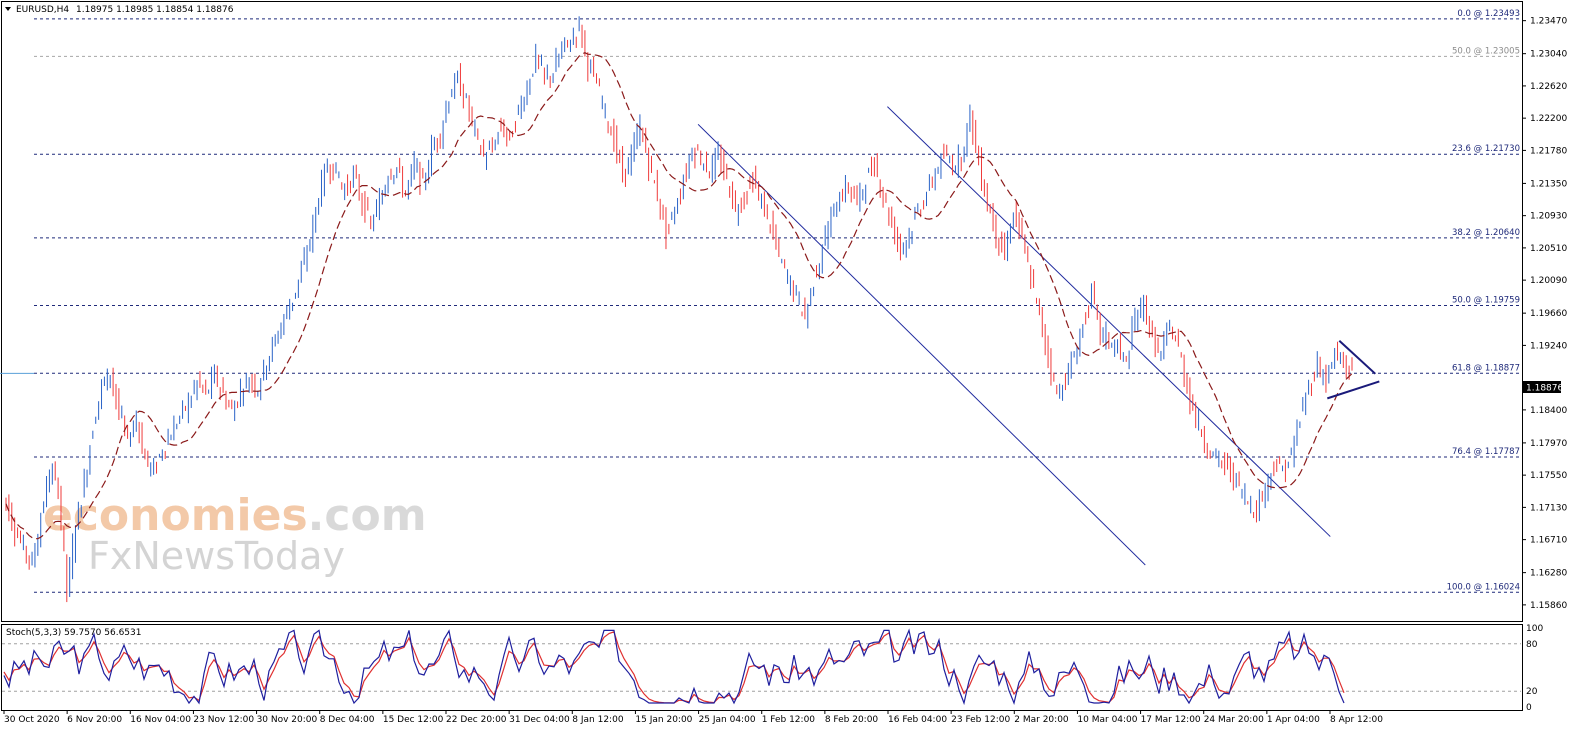 This screenshot has width=1596, height=743. Describe the element at coordinates (1486, 452) in the screenshot. I see `fib-level-label: 76.4 @ 1.17787` at that location.